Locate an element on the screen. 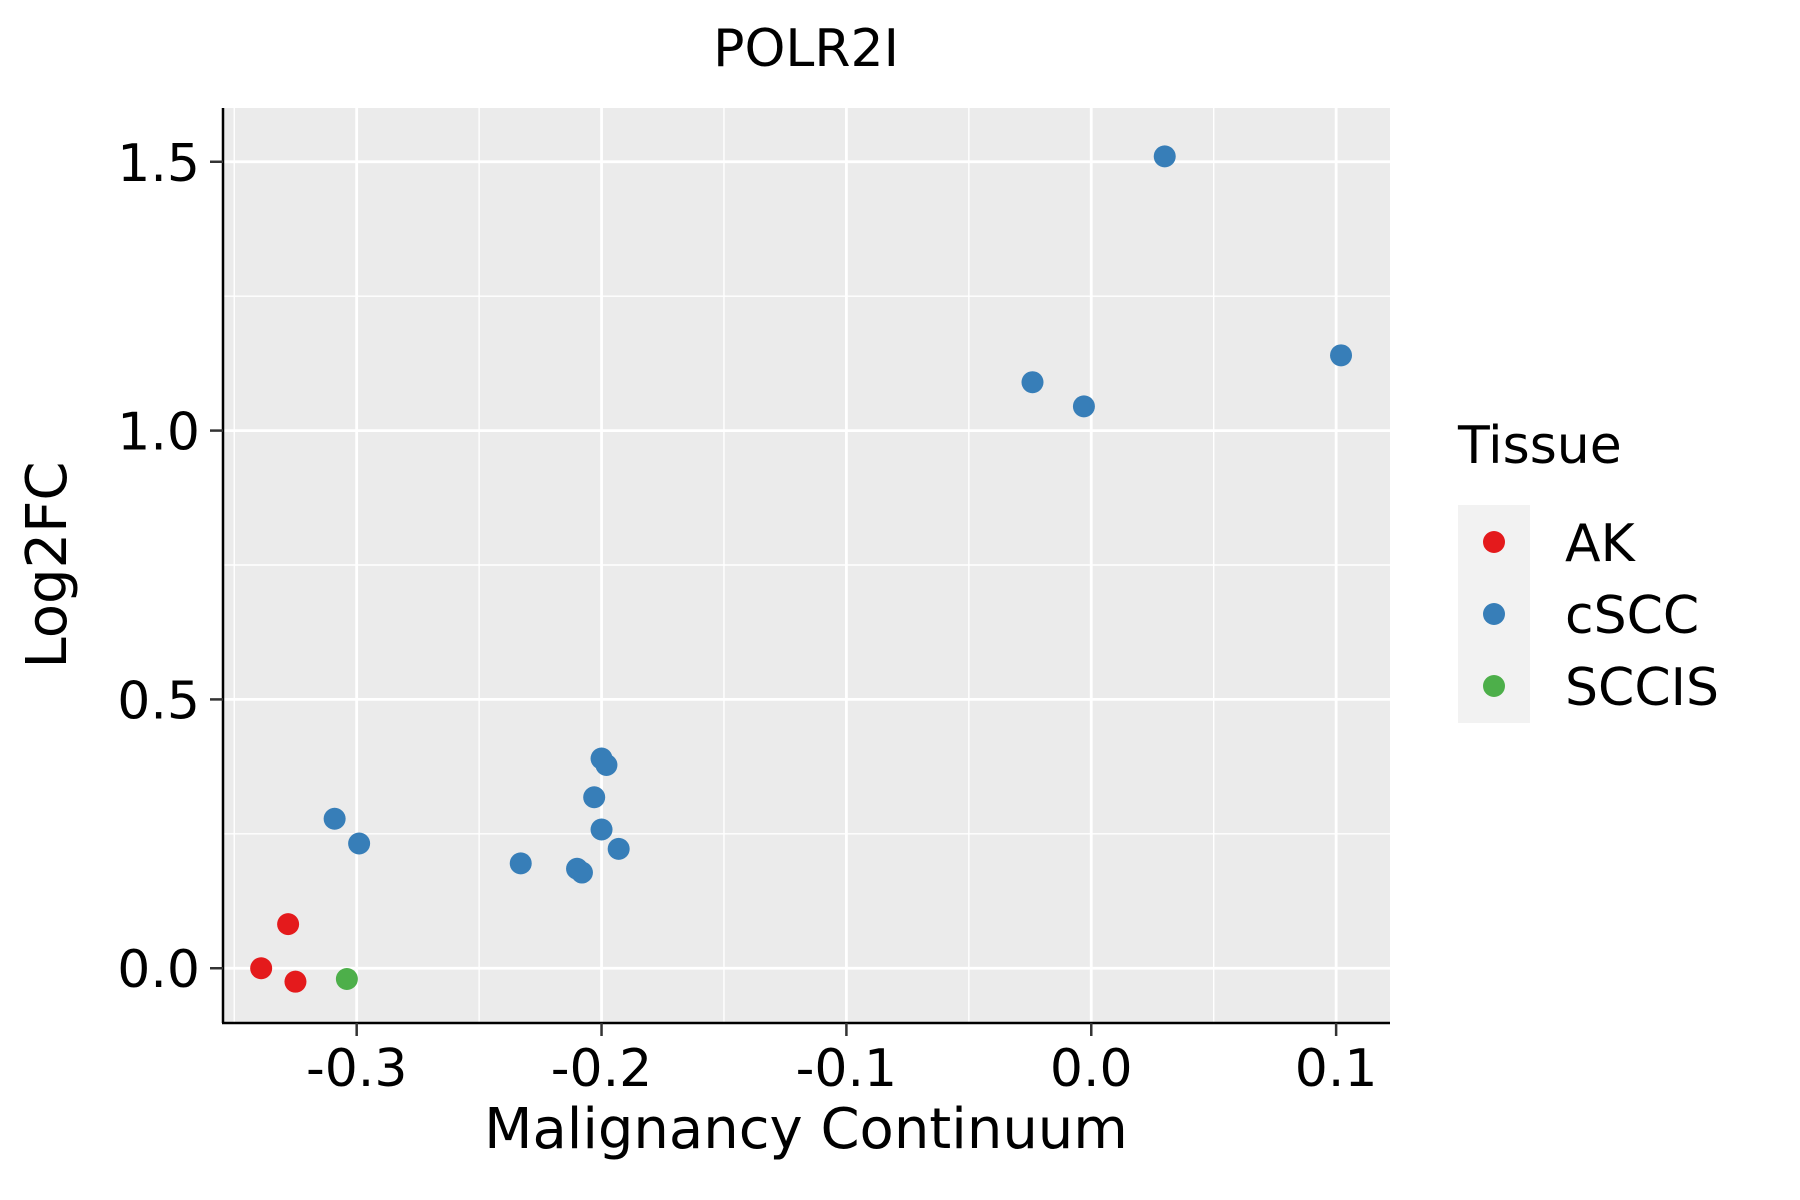 The width and height of the screenshot is (1800, 1200). y-tick-label: 0.0 is located at coordinates (158, 970).